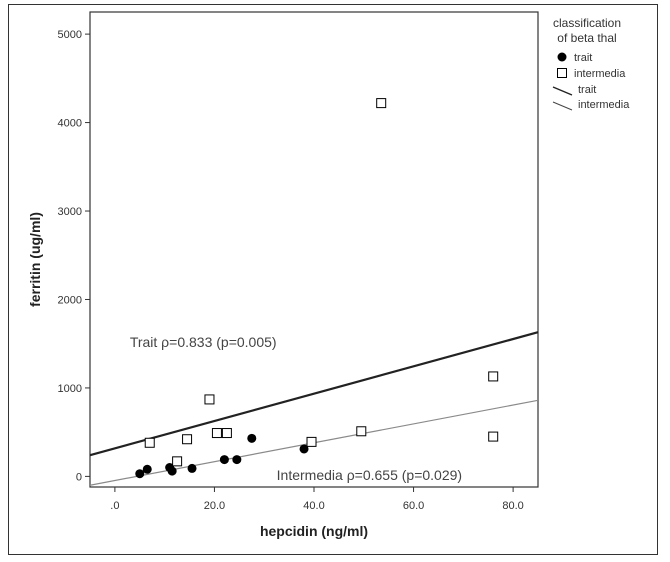 The width and height of the screenshot is (670, 562). I want to click on y-tick-label: 0, so click(79, 477).